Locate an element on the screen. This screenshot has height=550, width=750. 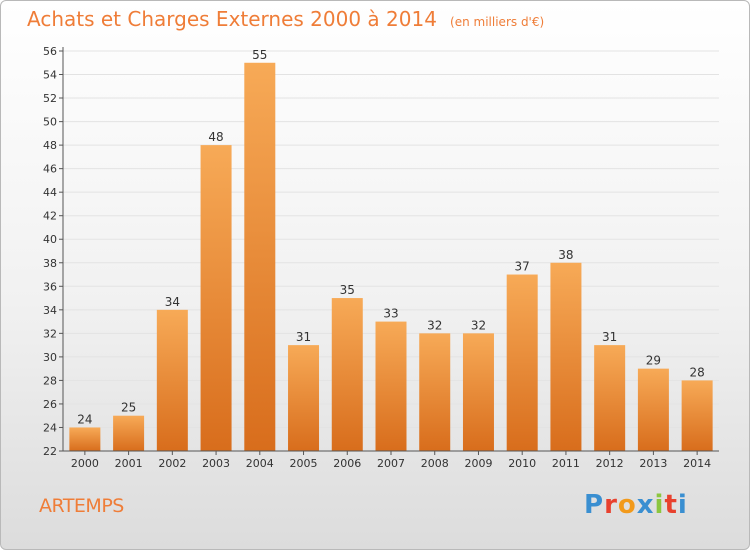
bar-2012 is located at coordinates (610, 398).